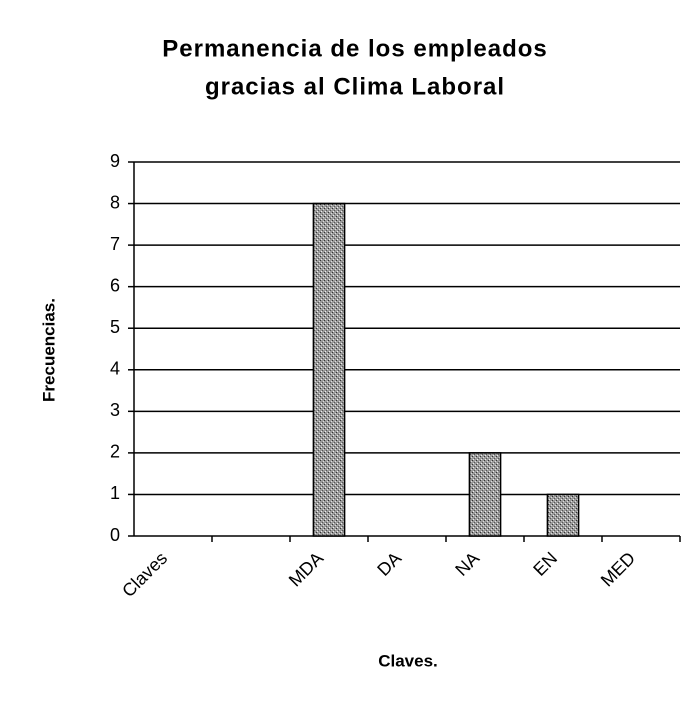 This screenshot has width=693, height=702. I want to click on y-tick-label: 6, so click(115, 285).